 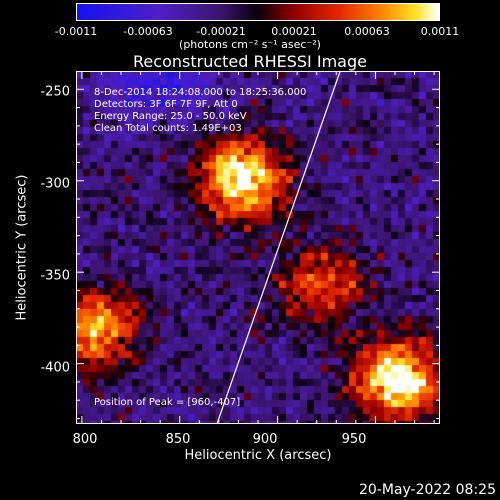 I want to click on info-detectors: Detectors: 3F 6F 7F 9F, Att 0, so click(x=166, y=104).